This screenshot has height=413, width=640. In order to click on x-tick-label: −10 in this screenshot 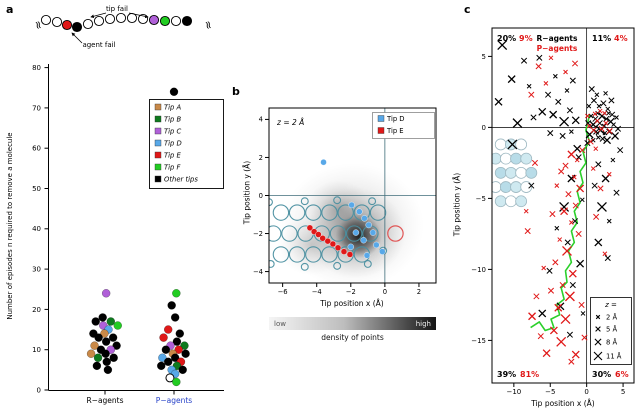, I will do `click(513, 392)`.